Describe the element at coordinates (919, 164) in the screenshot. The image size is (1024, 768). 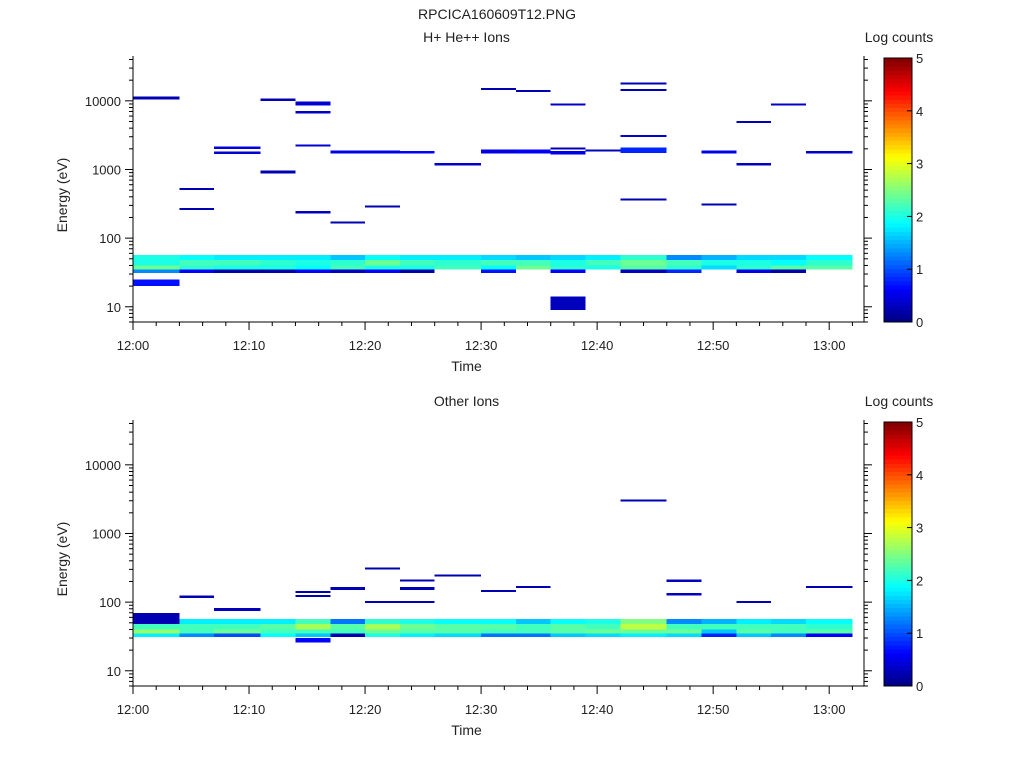
I see `colorbar-tick-label: 3` at that location.